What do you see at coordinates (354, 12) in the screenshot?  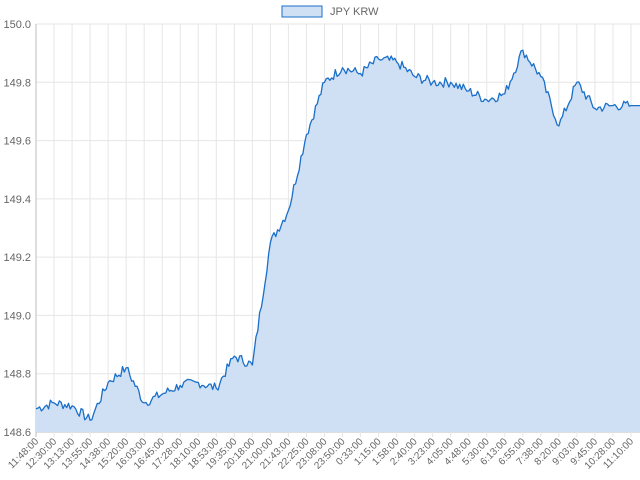 I see `legend-label: JPY KRW` at bounding box center [354, 12].